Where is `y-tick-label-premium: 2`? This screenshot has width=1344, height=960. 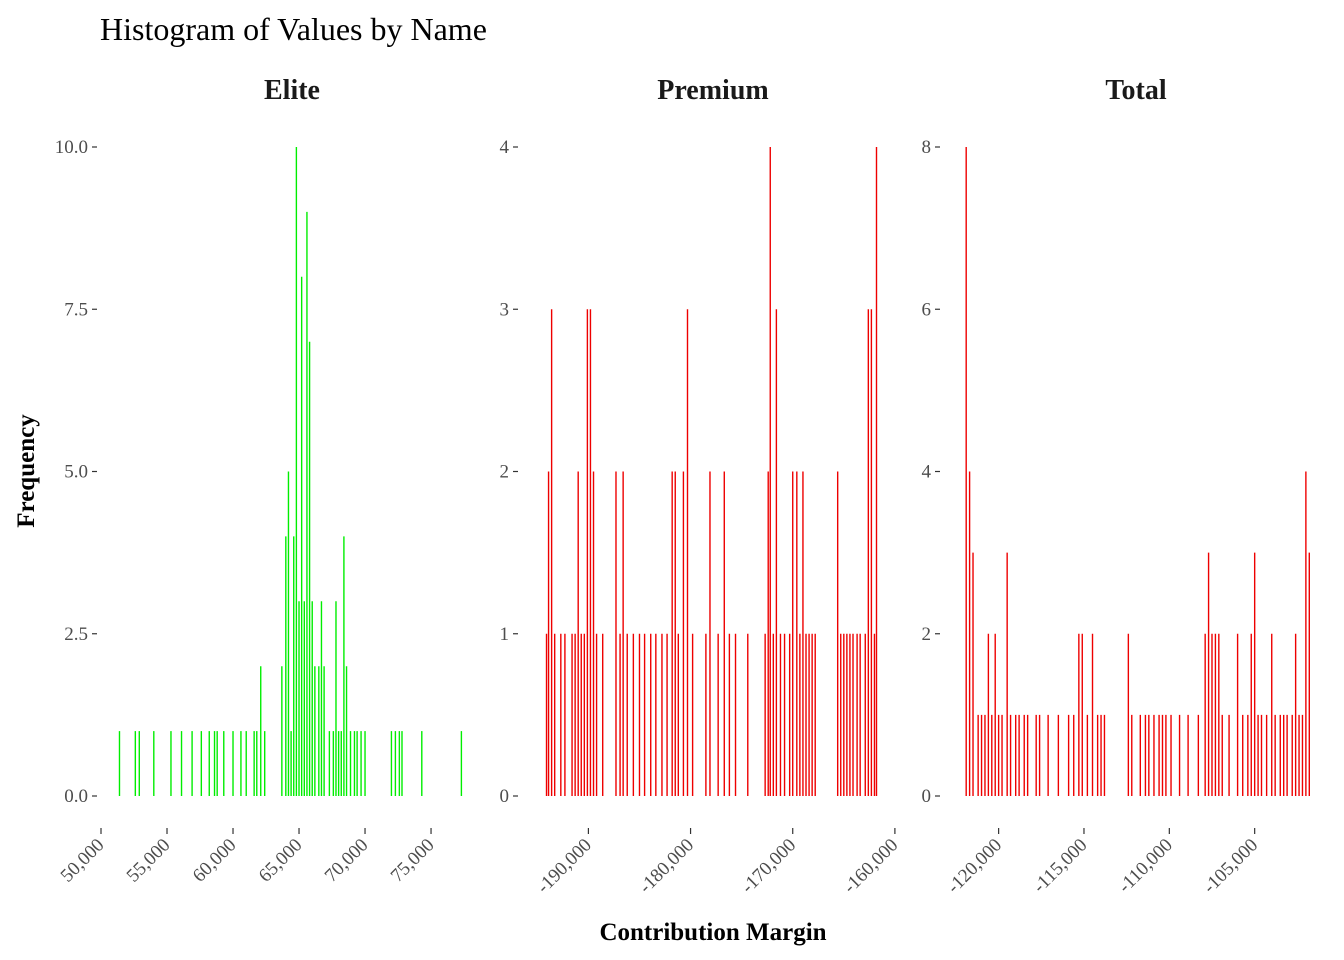
y-tick-label-premium: 2 is located at coordinates (505, 472).